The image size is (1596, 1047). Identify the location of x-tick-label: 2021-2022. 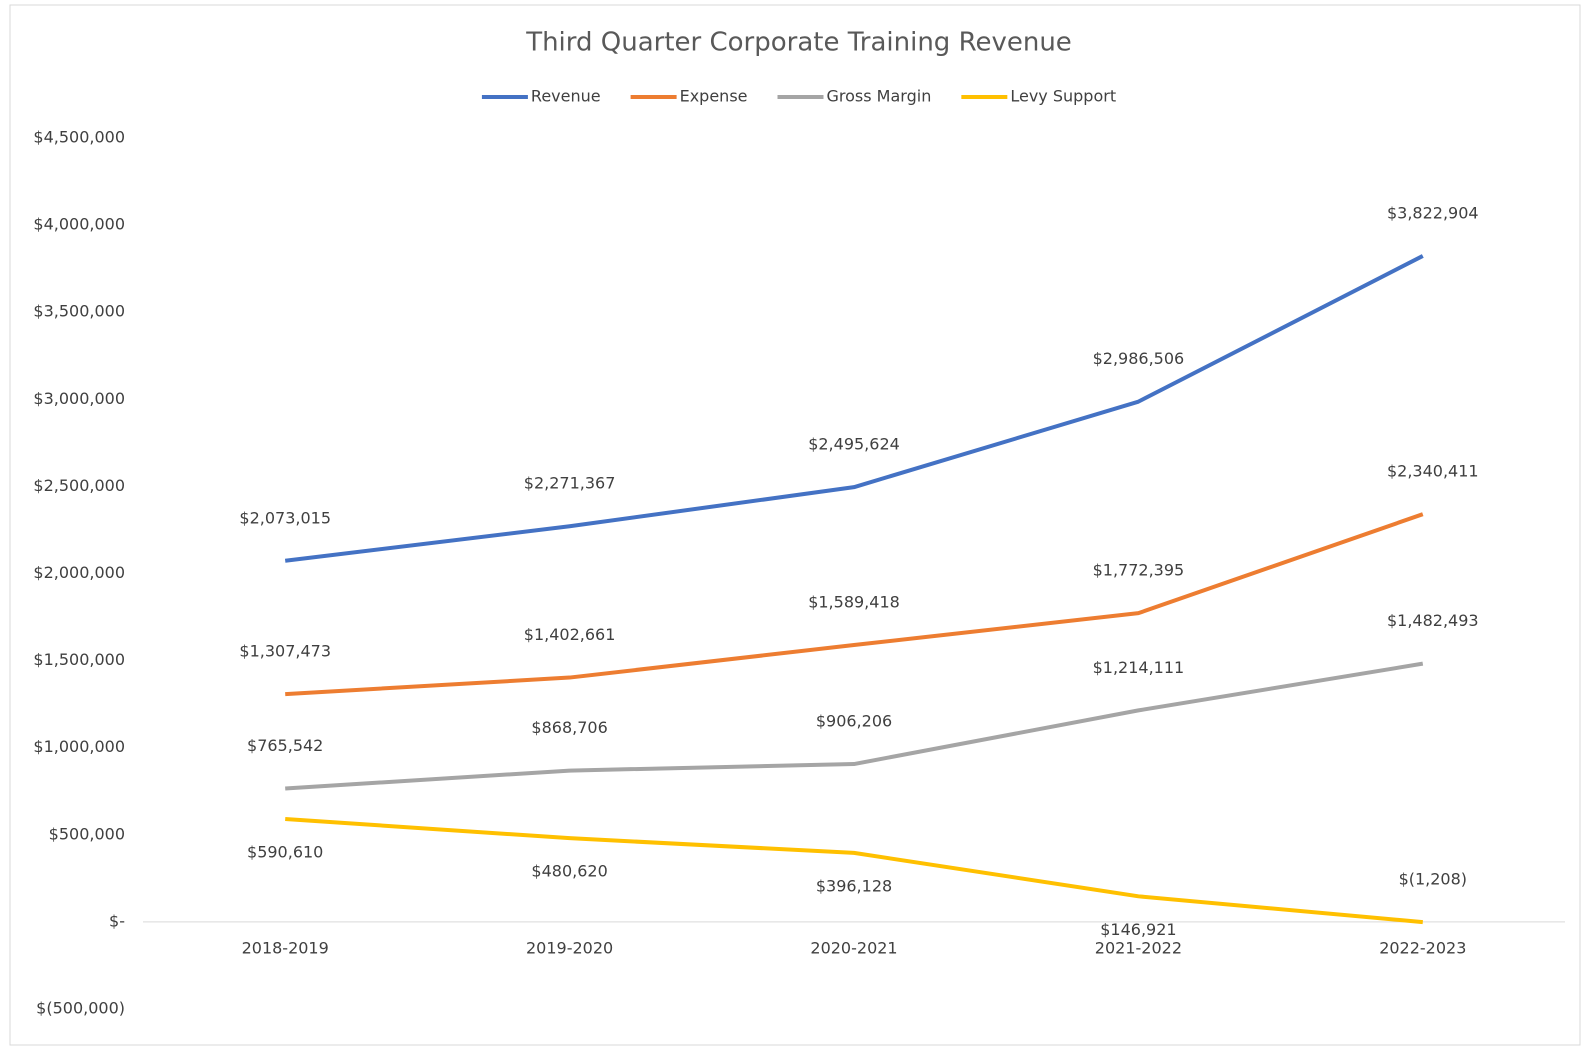
(1138, 947).